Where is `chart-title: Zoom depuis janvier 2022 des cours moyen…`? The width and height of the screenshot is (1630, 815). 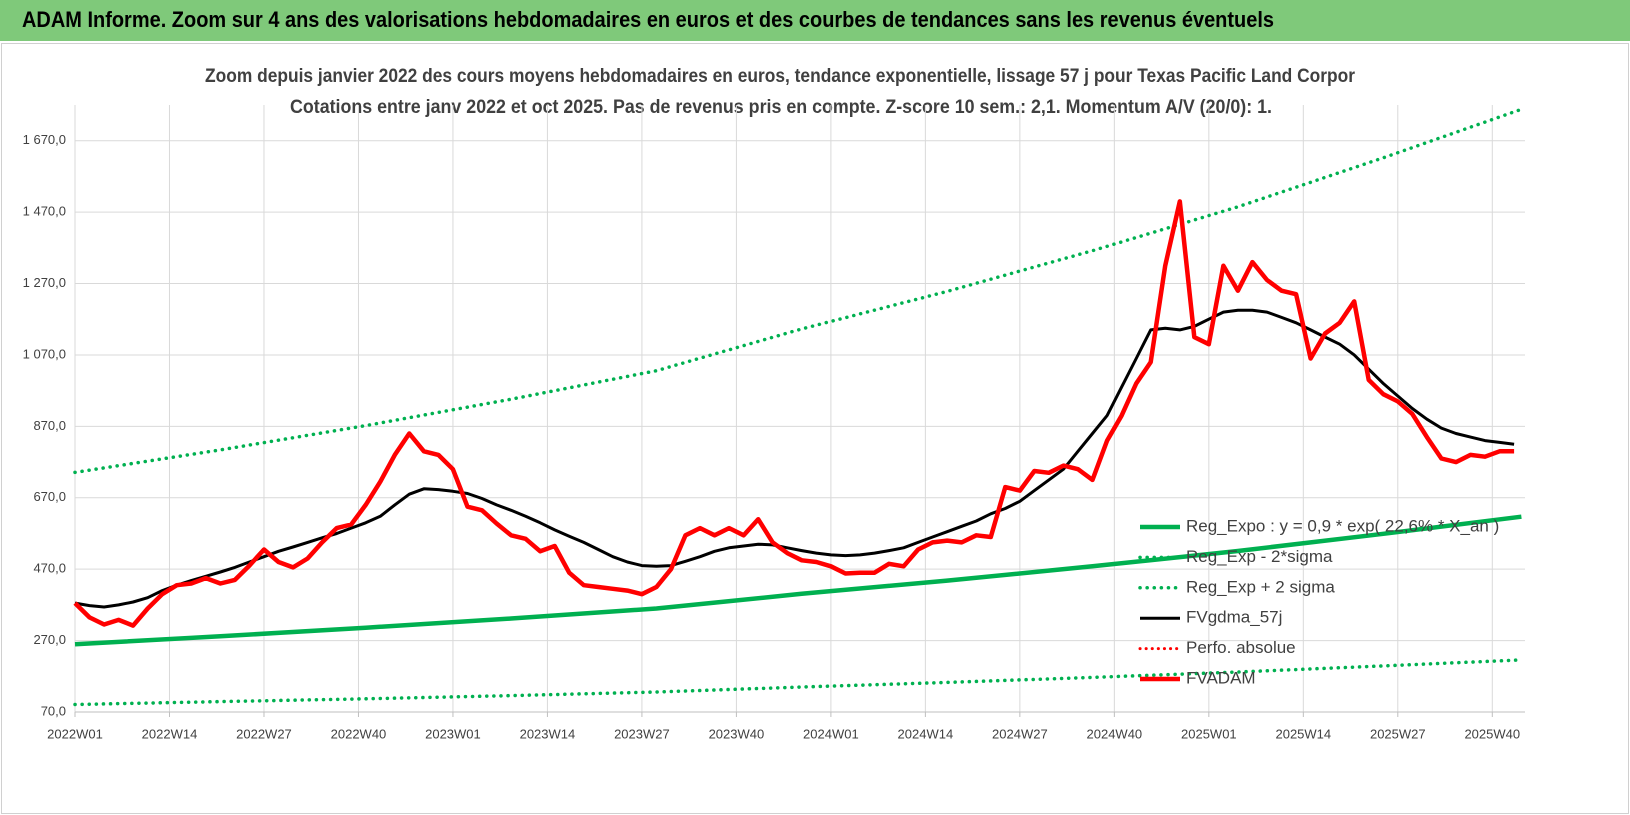
chart-title: Zoom depuis janvier 2022 des cours moyen… is located at coordinates (780, 76).